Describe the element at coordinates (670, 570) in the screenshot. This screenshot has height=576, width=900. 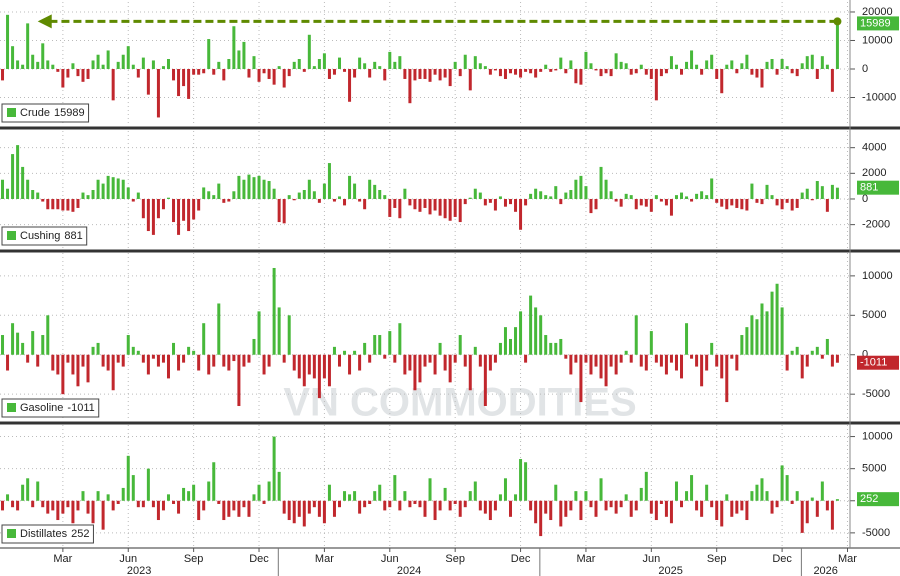
I see `year-label: 2025` at that location.